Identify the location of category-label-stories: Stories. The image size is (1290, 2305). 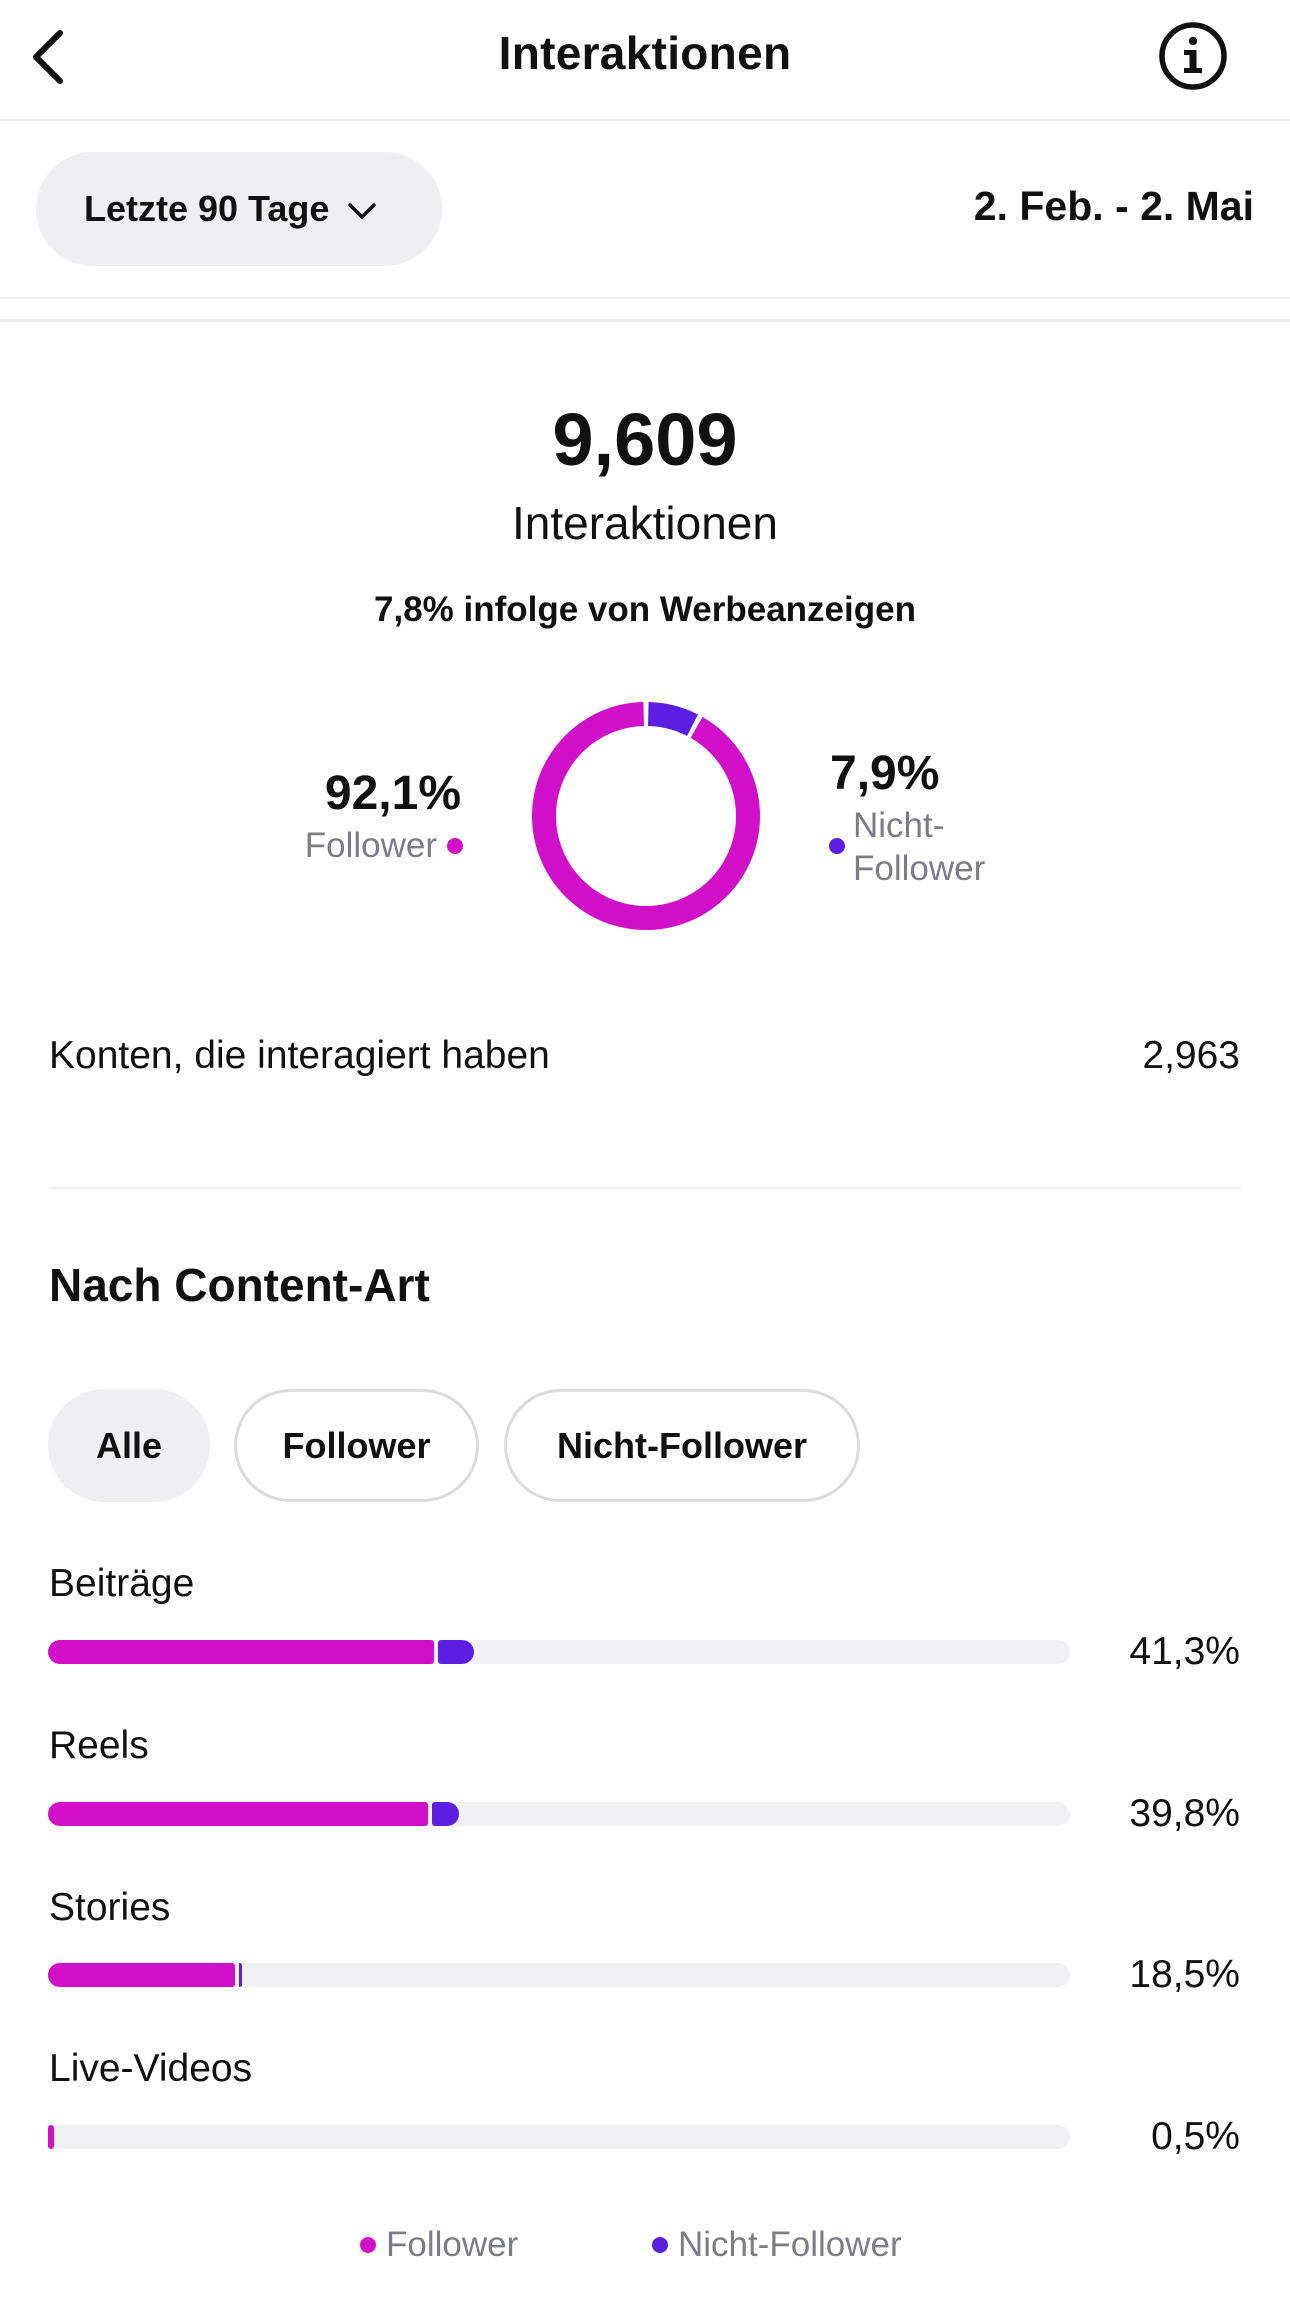
(110, 1907).